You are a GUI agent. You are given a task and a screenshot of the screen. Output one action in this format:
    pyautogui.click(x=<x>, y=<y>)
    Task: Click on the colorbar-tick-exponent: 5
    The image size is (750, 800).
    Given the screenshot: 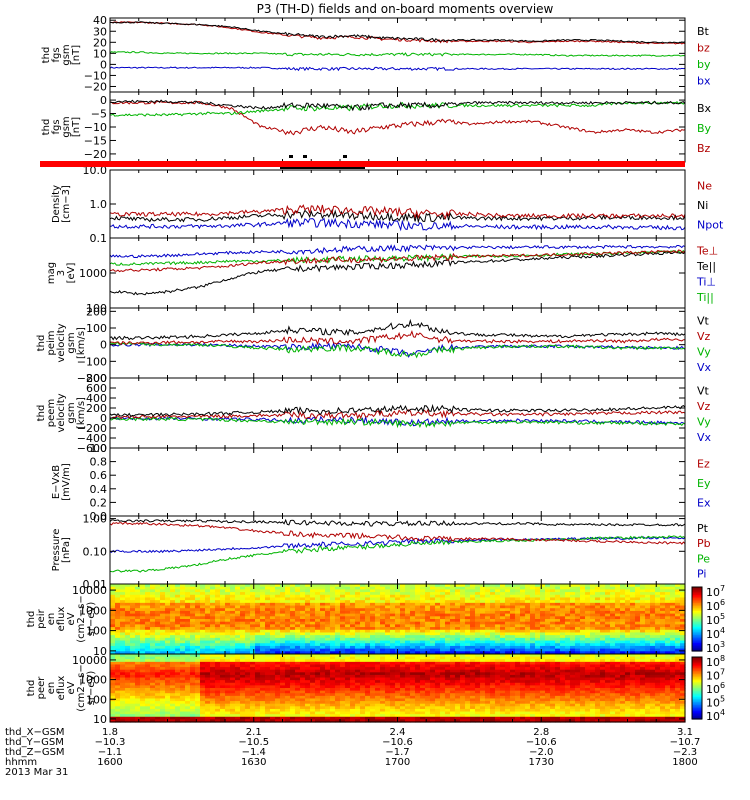 What is the action you would take?
    pyautogui.click(x=722, y=616)
    